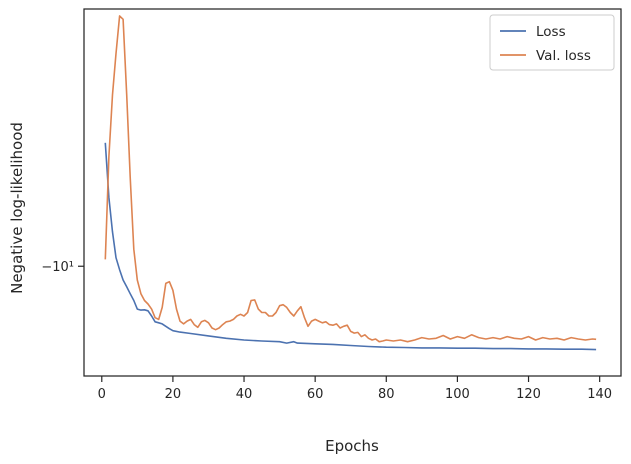 The image size is (631, 464). What do you see at coordinates (457, 394) in the screenshot?
I see `x-tick-label: 100` at bounding box center [457, 394].